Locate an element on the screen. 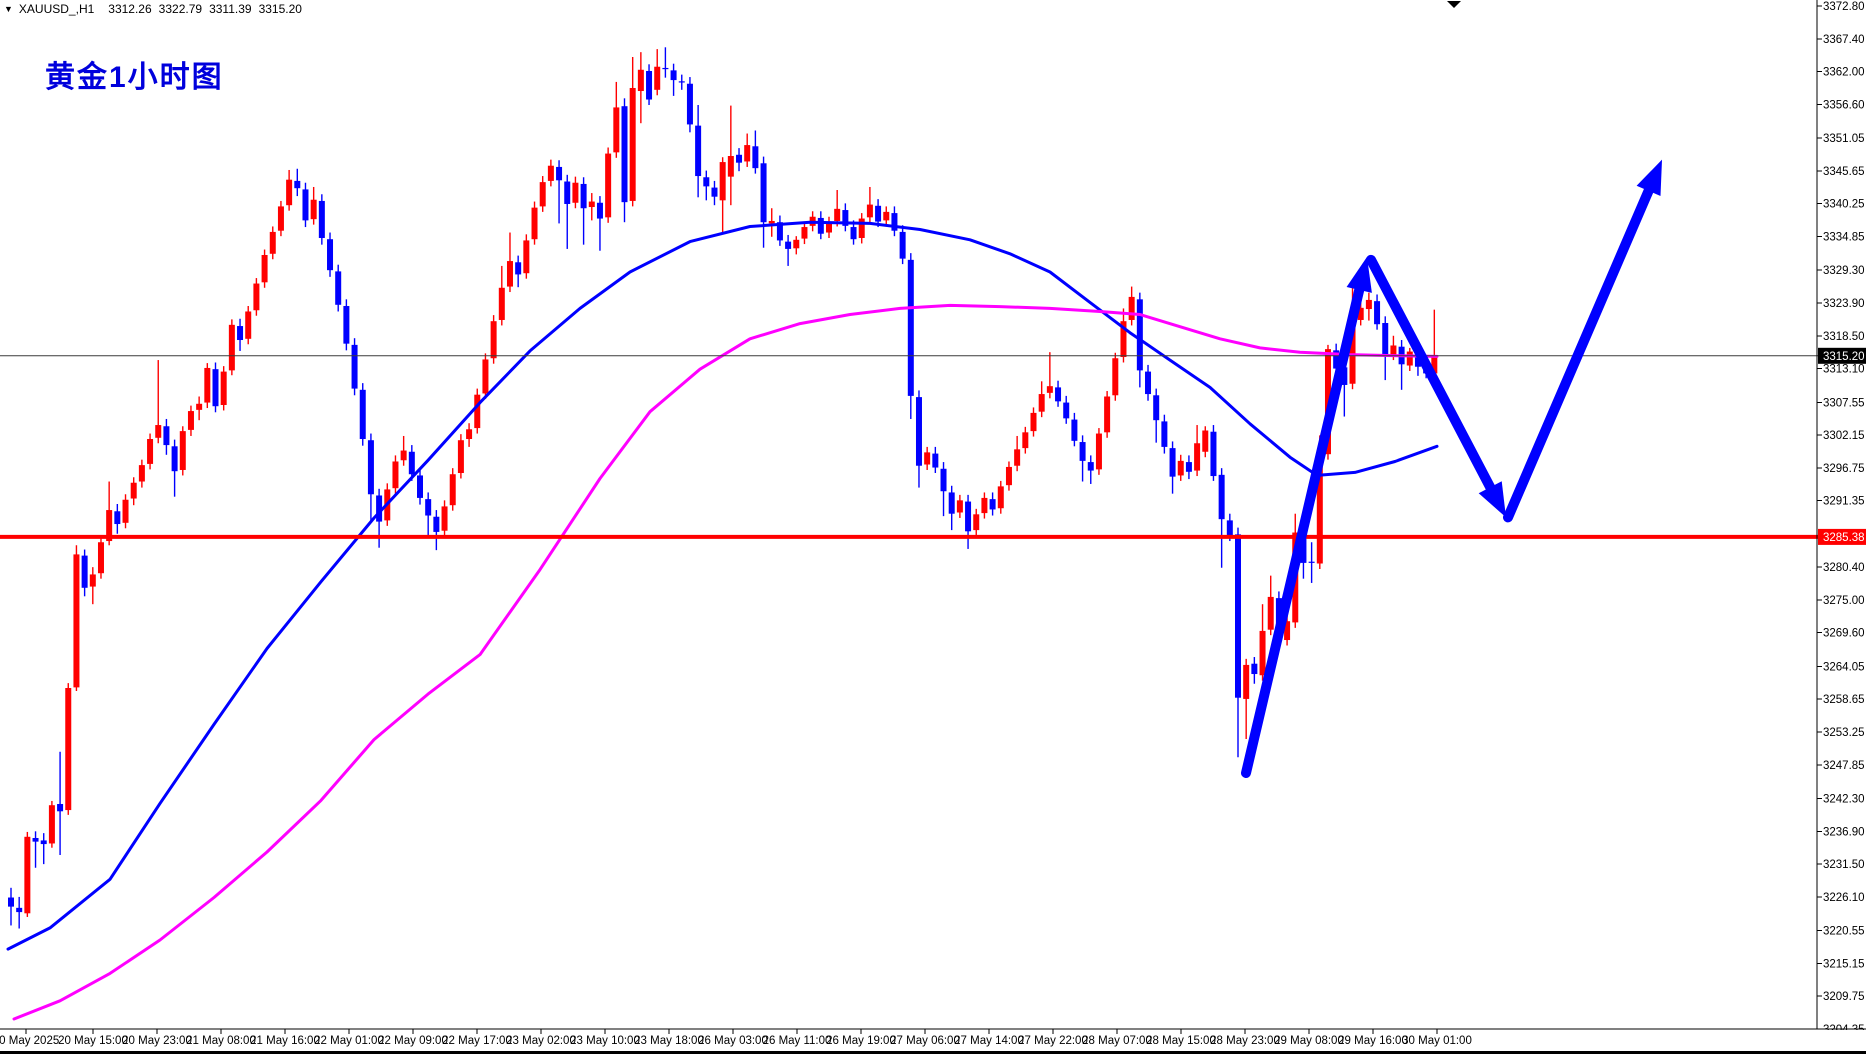 Image resolution: width=1866 pixels, height=1055 pixels. svg-text: 22 May 01:00 is located at coordinates (349, 1041).